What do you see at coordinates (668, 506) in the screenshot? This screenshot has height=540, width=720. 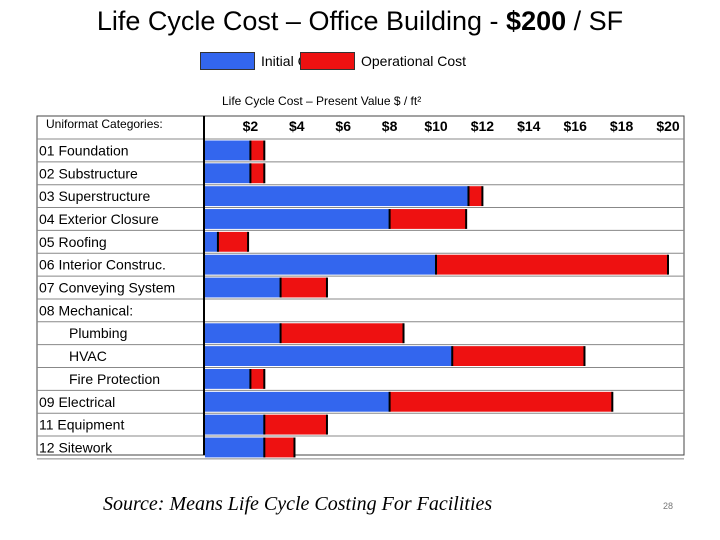 I see `page-number: 28` at bounding box center [668, 506].